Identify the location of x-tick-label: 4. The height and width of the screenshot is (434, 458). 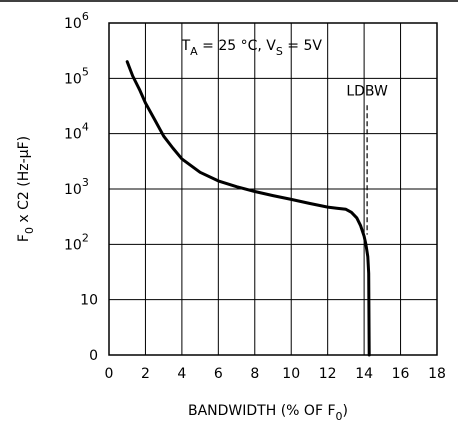
(181, 374).